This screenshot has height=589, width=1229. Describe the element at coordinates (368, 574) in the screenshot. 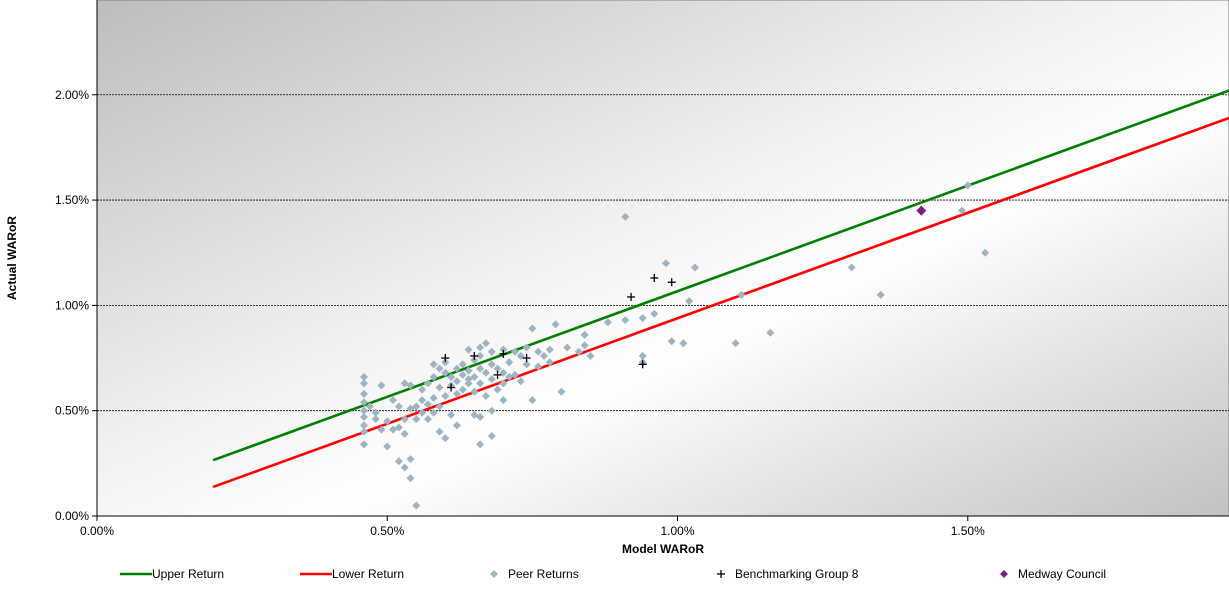

I see `legend-label: Lower Return` at that location.